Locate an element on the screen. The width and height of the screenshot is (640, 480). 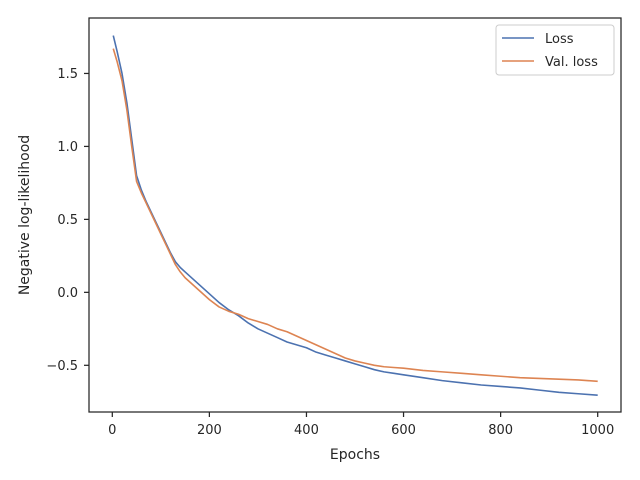
legend-label-val-loss: Val. loss is located at coordinates (571, 62).